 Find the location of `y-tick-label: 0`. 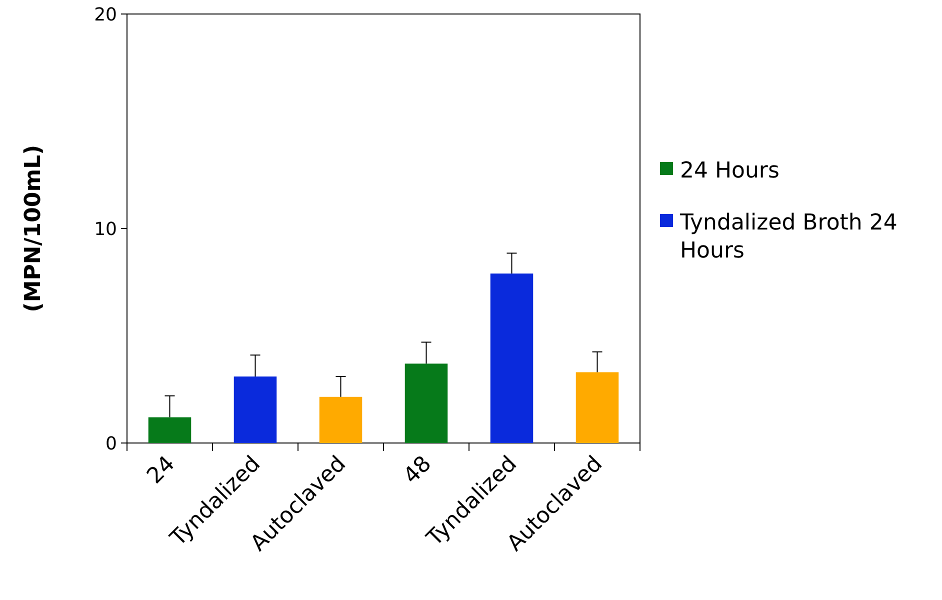

y-tick-label: 0 is located at coordinates (111, 443).